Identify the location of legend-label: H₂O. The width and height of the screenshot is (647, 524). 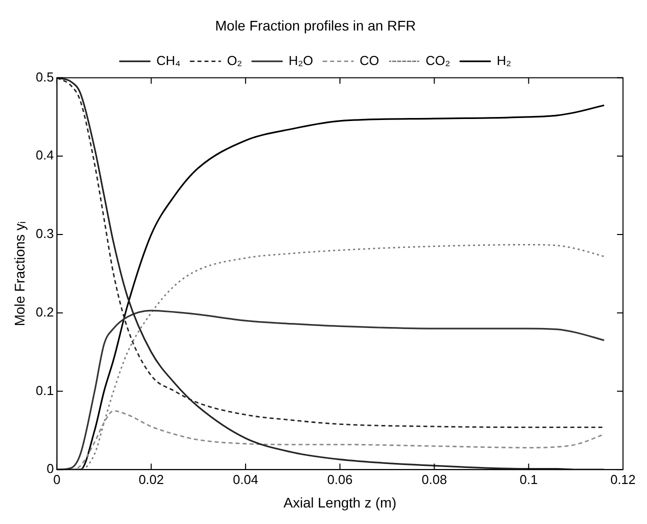
(301, 60).